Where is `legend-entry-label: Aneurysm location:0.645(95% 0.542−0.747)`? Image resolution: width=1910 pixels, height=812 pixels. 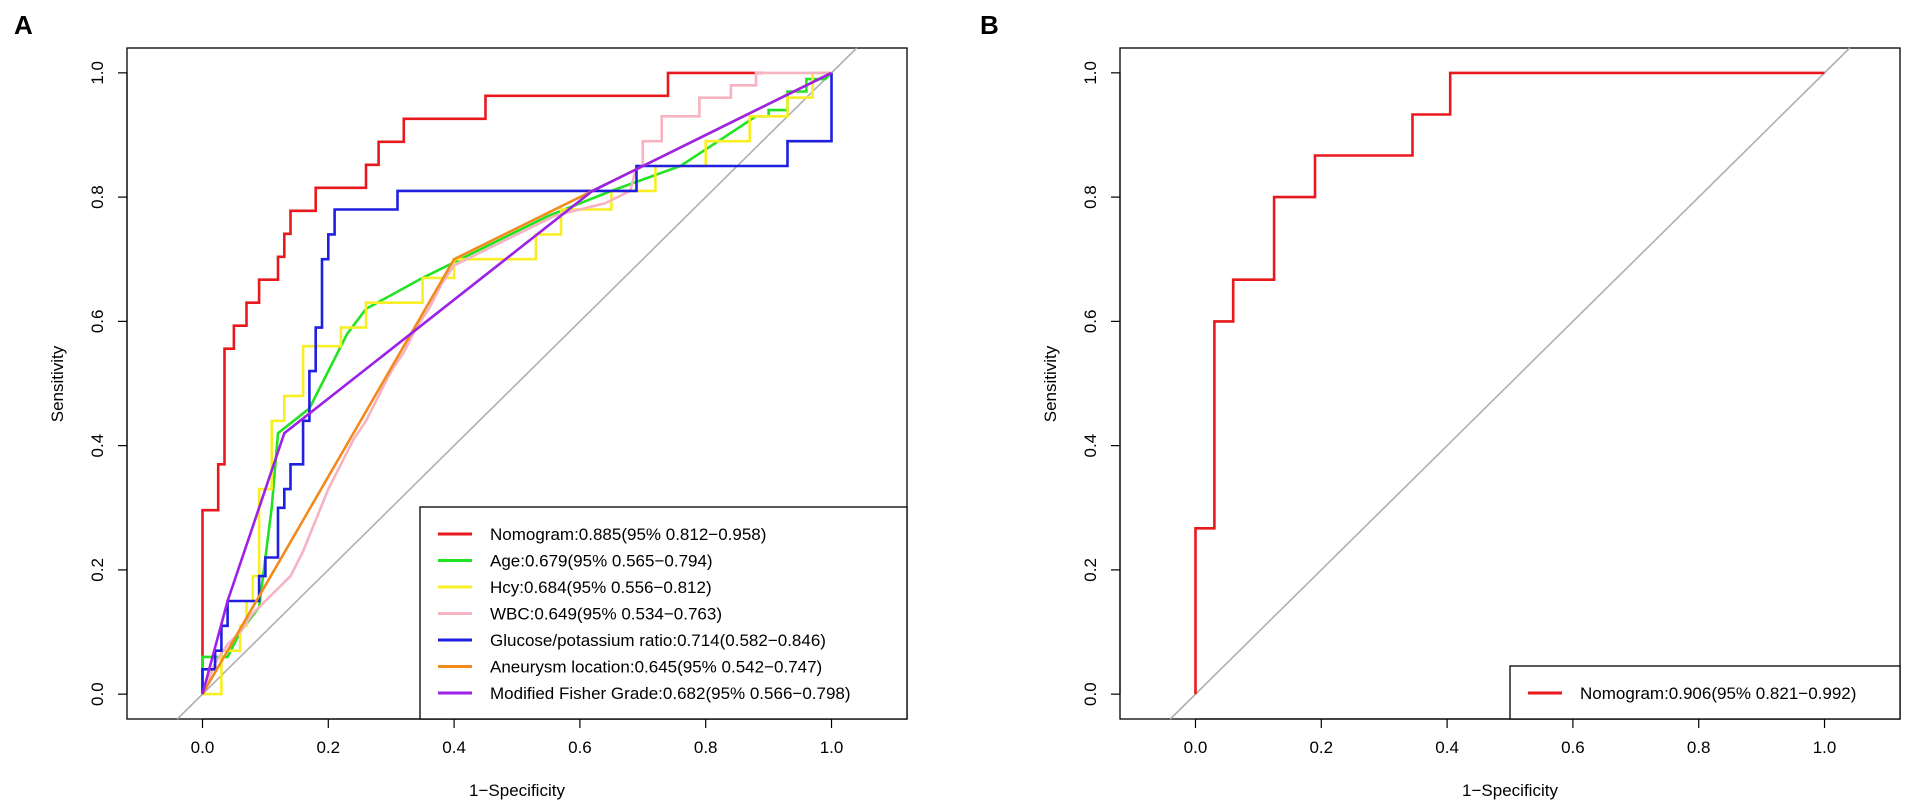
legend-entry-label: Aneurysm location:0.645(95% 0.542−0.747) is located at coordinates (656, 667).